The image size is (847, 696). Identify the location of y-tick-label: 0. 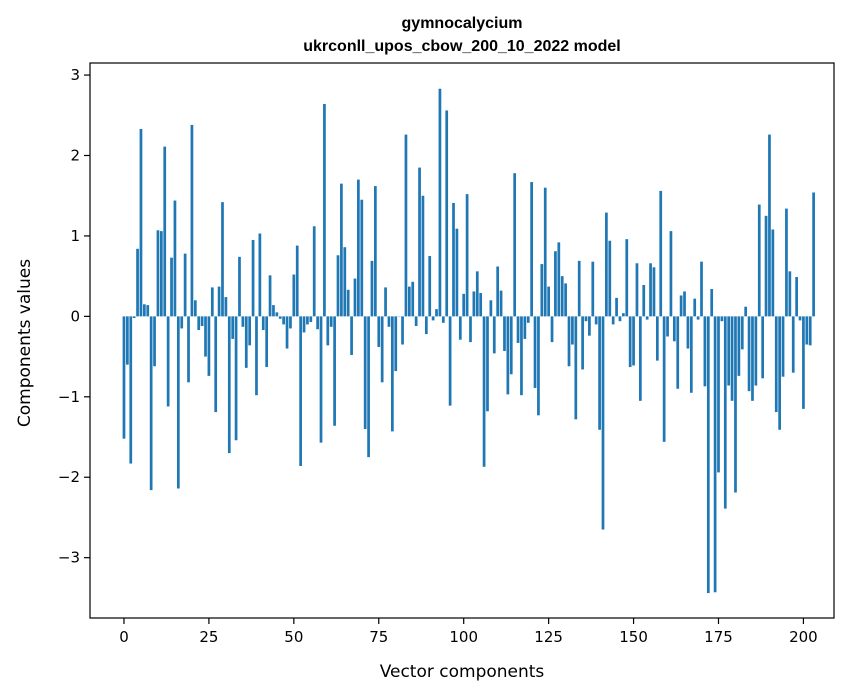
(75, 316).